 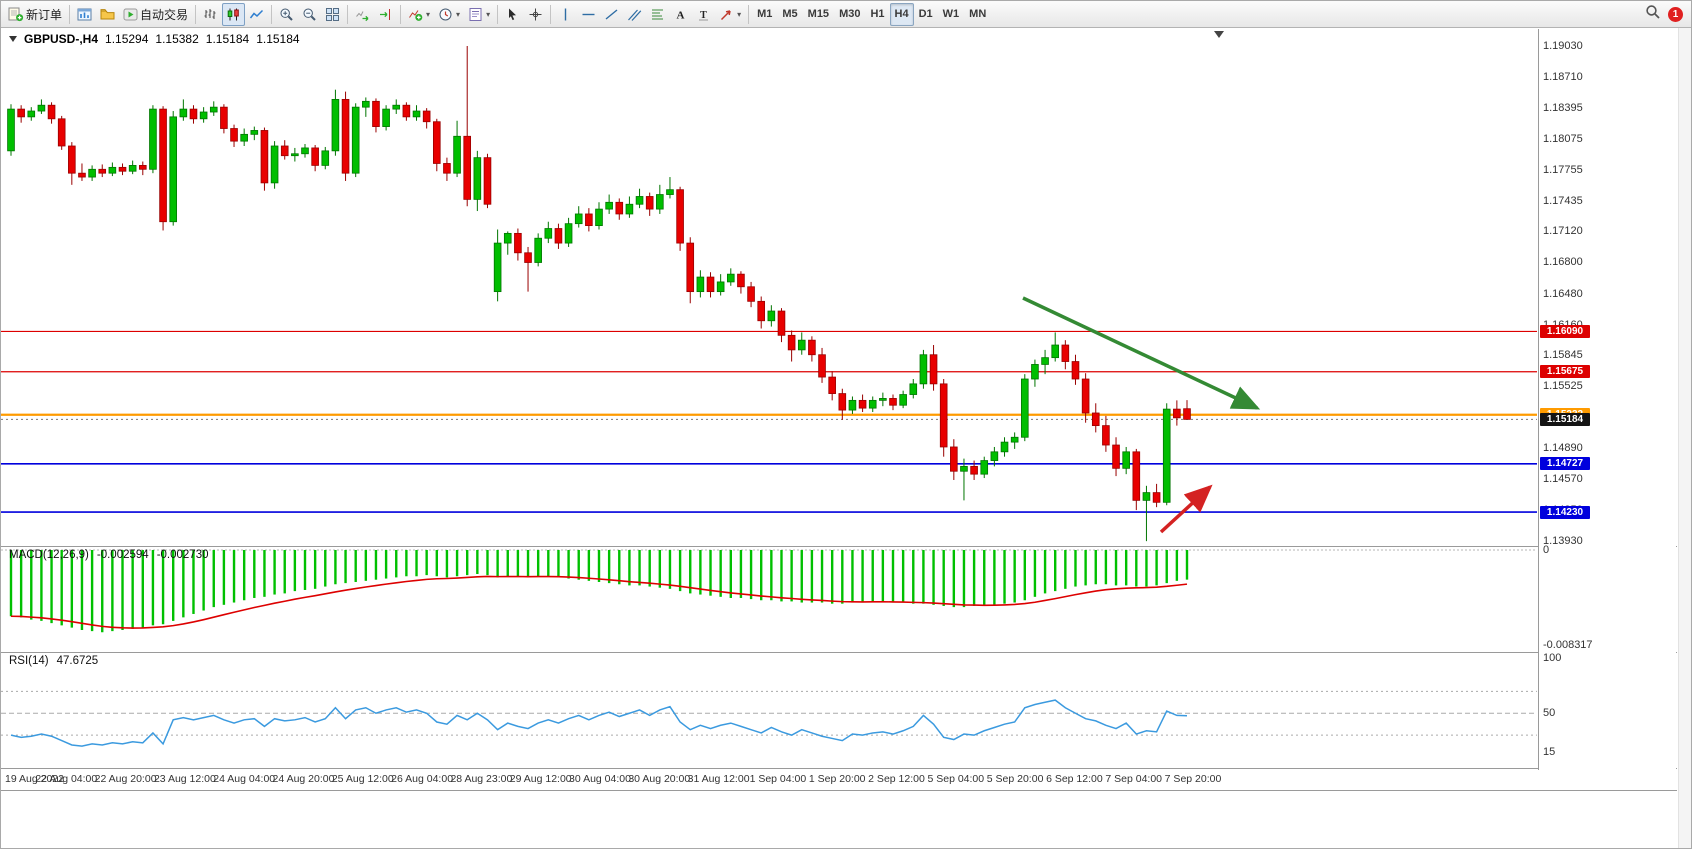 What do you see at coordinates (1563, 355) in the screenshot?
I see `price-tick: 1.15845` at bounding box center [1563, 355].